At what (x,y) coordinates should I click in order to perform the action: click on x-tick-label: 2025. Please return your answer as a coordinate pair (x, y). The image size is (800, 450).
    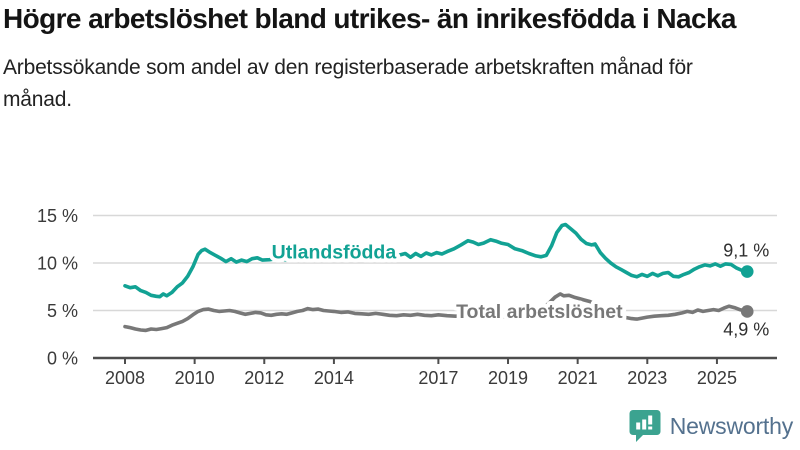
    Looking at the image, I should click on (717, 378).